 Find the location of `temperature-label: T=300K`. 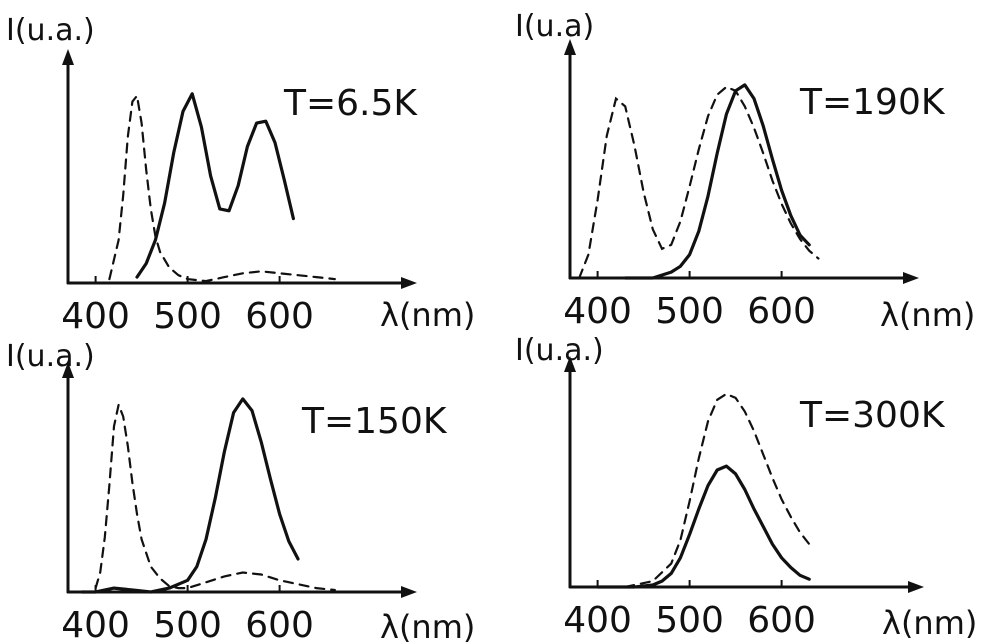

temperature-label: T=300K is located at coordinates (872, 415).